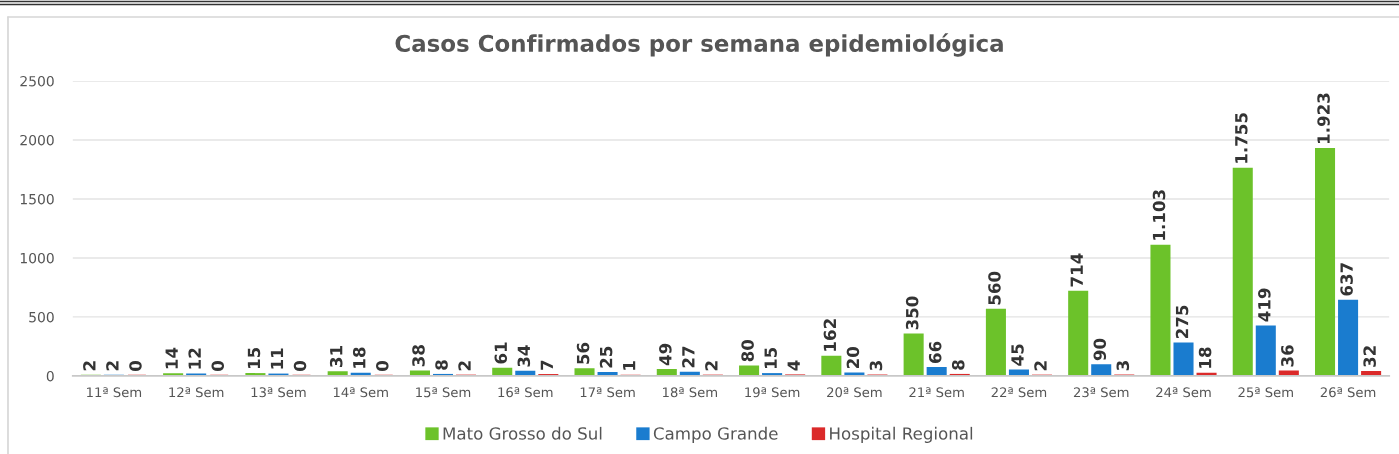 The image size is (1399, 454). Describe the element at coordinates (583, 353) in the screenshot. I see `data-label: 56` at that location.